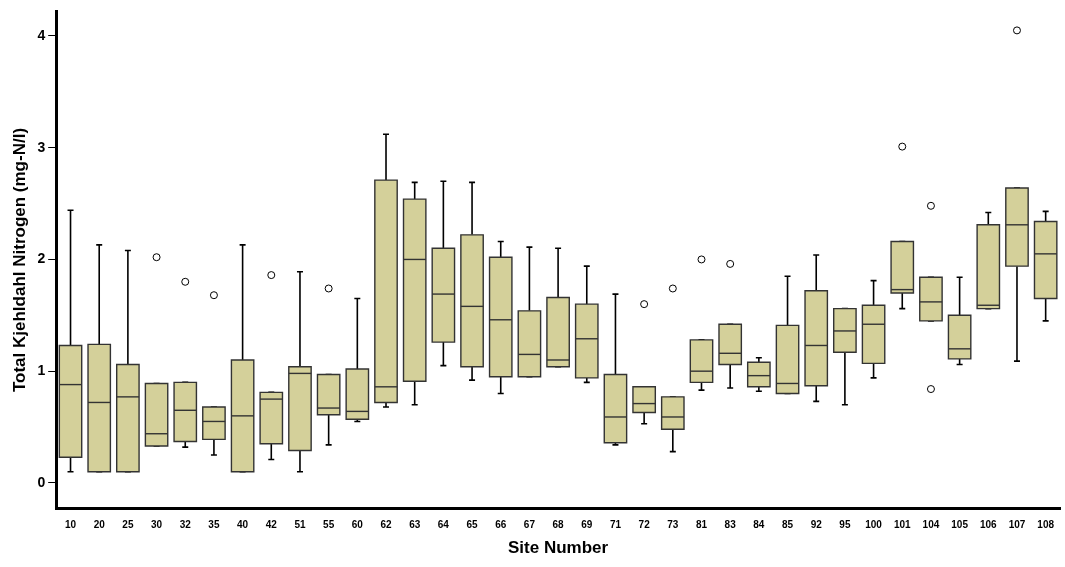 This screenshot has width=1065, height=567. I want to click on y-tick-label: 0, so click(41, 481).